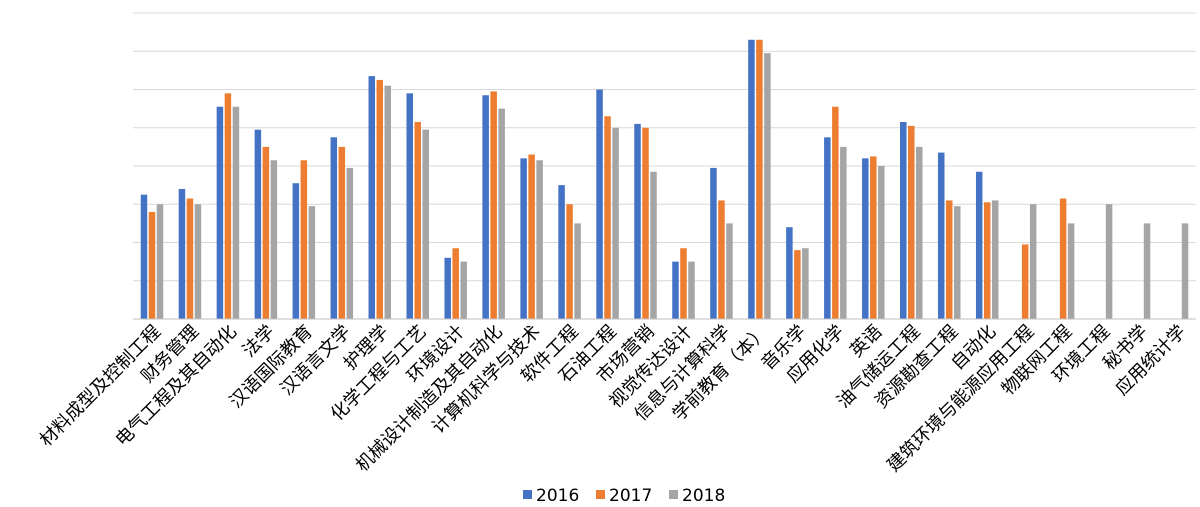 This screenshot has height=507, width=1200. I want to click on legend-label: 2017, so click(630, 496).